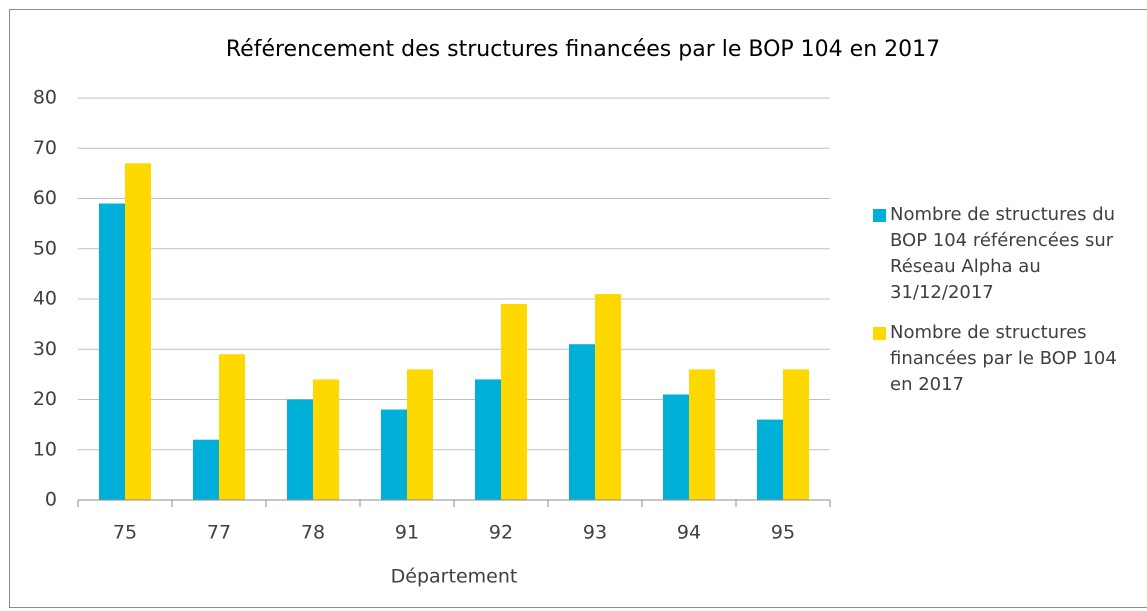 The height and width of the screenshot is (611, 1147). I want to click on x-tick-label: 95, so click(783, 533).